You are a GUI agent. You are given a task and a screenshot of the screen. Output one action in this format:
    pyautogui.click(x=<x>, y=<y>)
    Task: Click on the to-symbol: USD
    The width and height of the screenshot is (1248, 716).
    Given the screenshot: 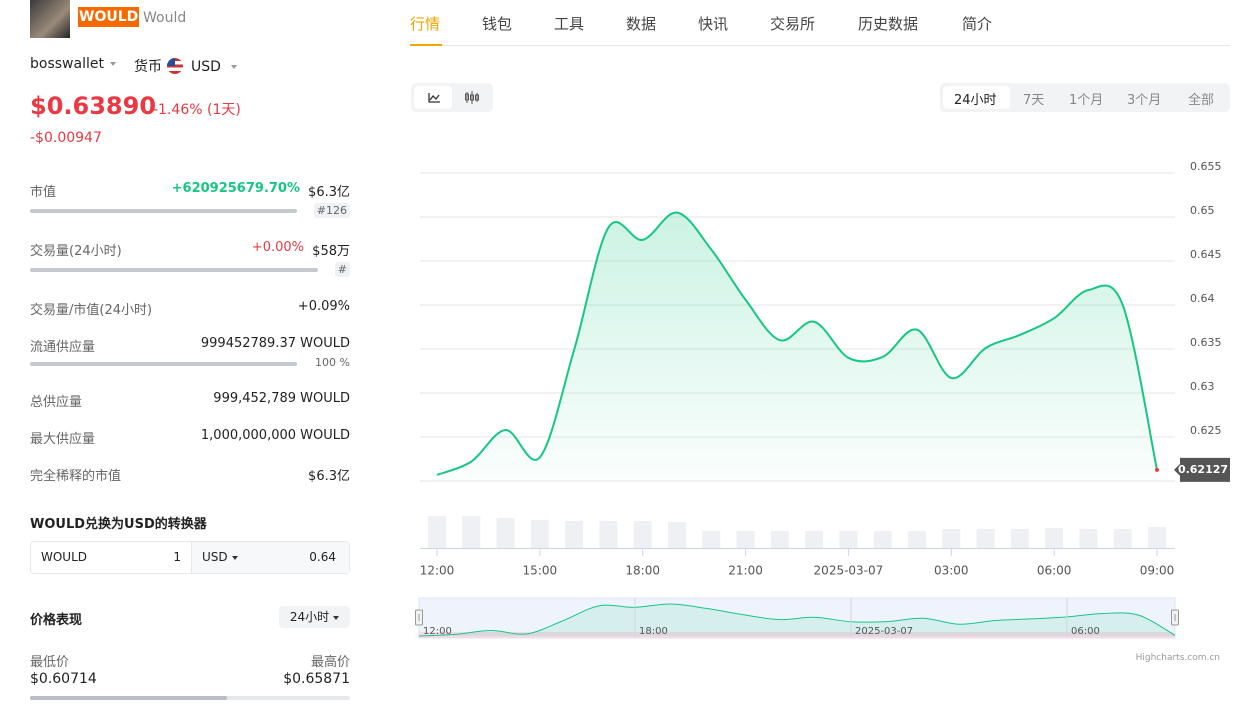 What is the action you would take?
    pyautogui.click(x=215, y=557)
    